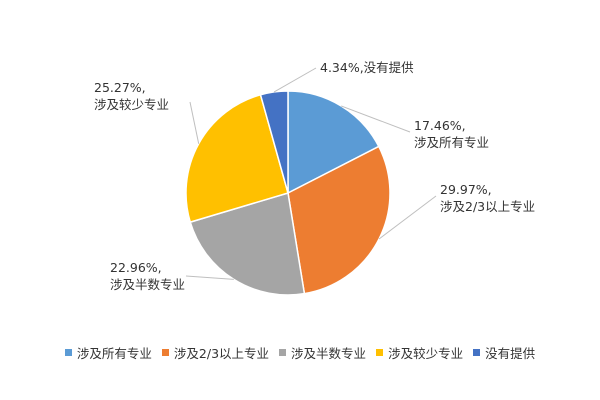 The image size is (600, 400). I want to click on legend-item-few-majors: 涉及较少专业, so click(419, 352).